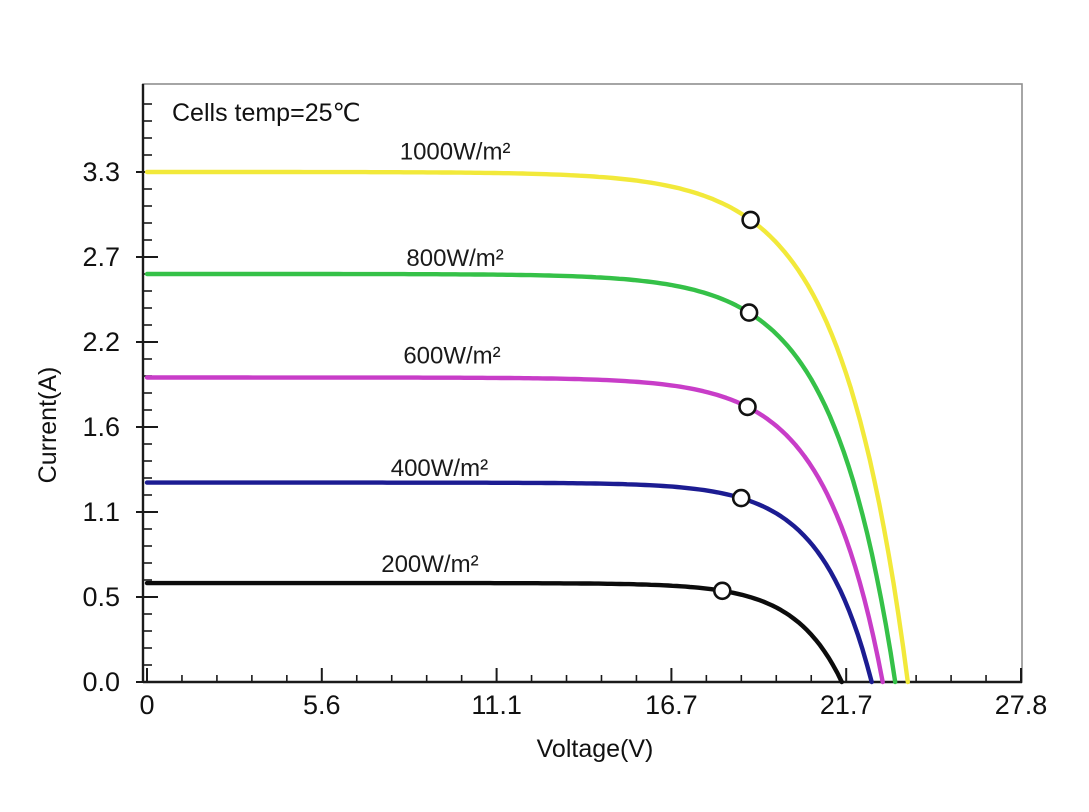 This screenshot has height=812, width=1089. Describe the element at coordinates (750, 220) in the screenshot. I see `mpp-marker-1000w` at that location.